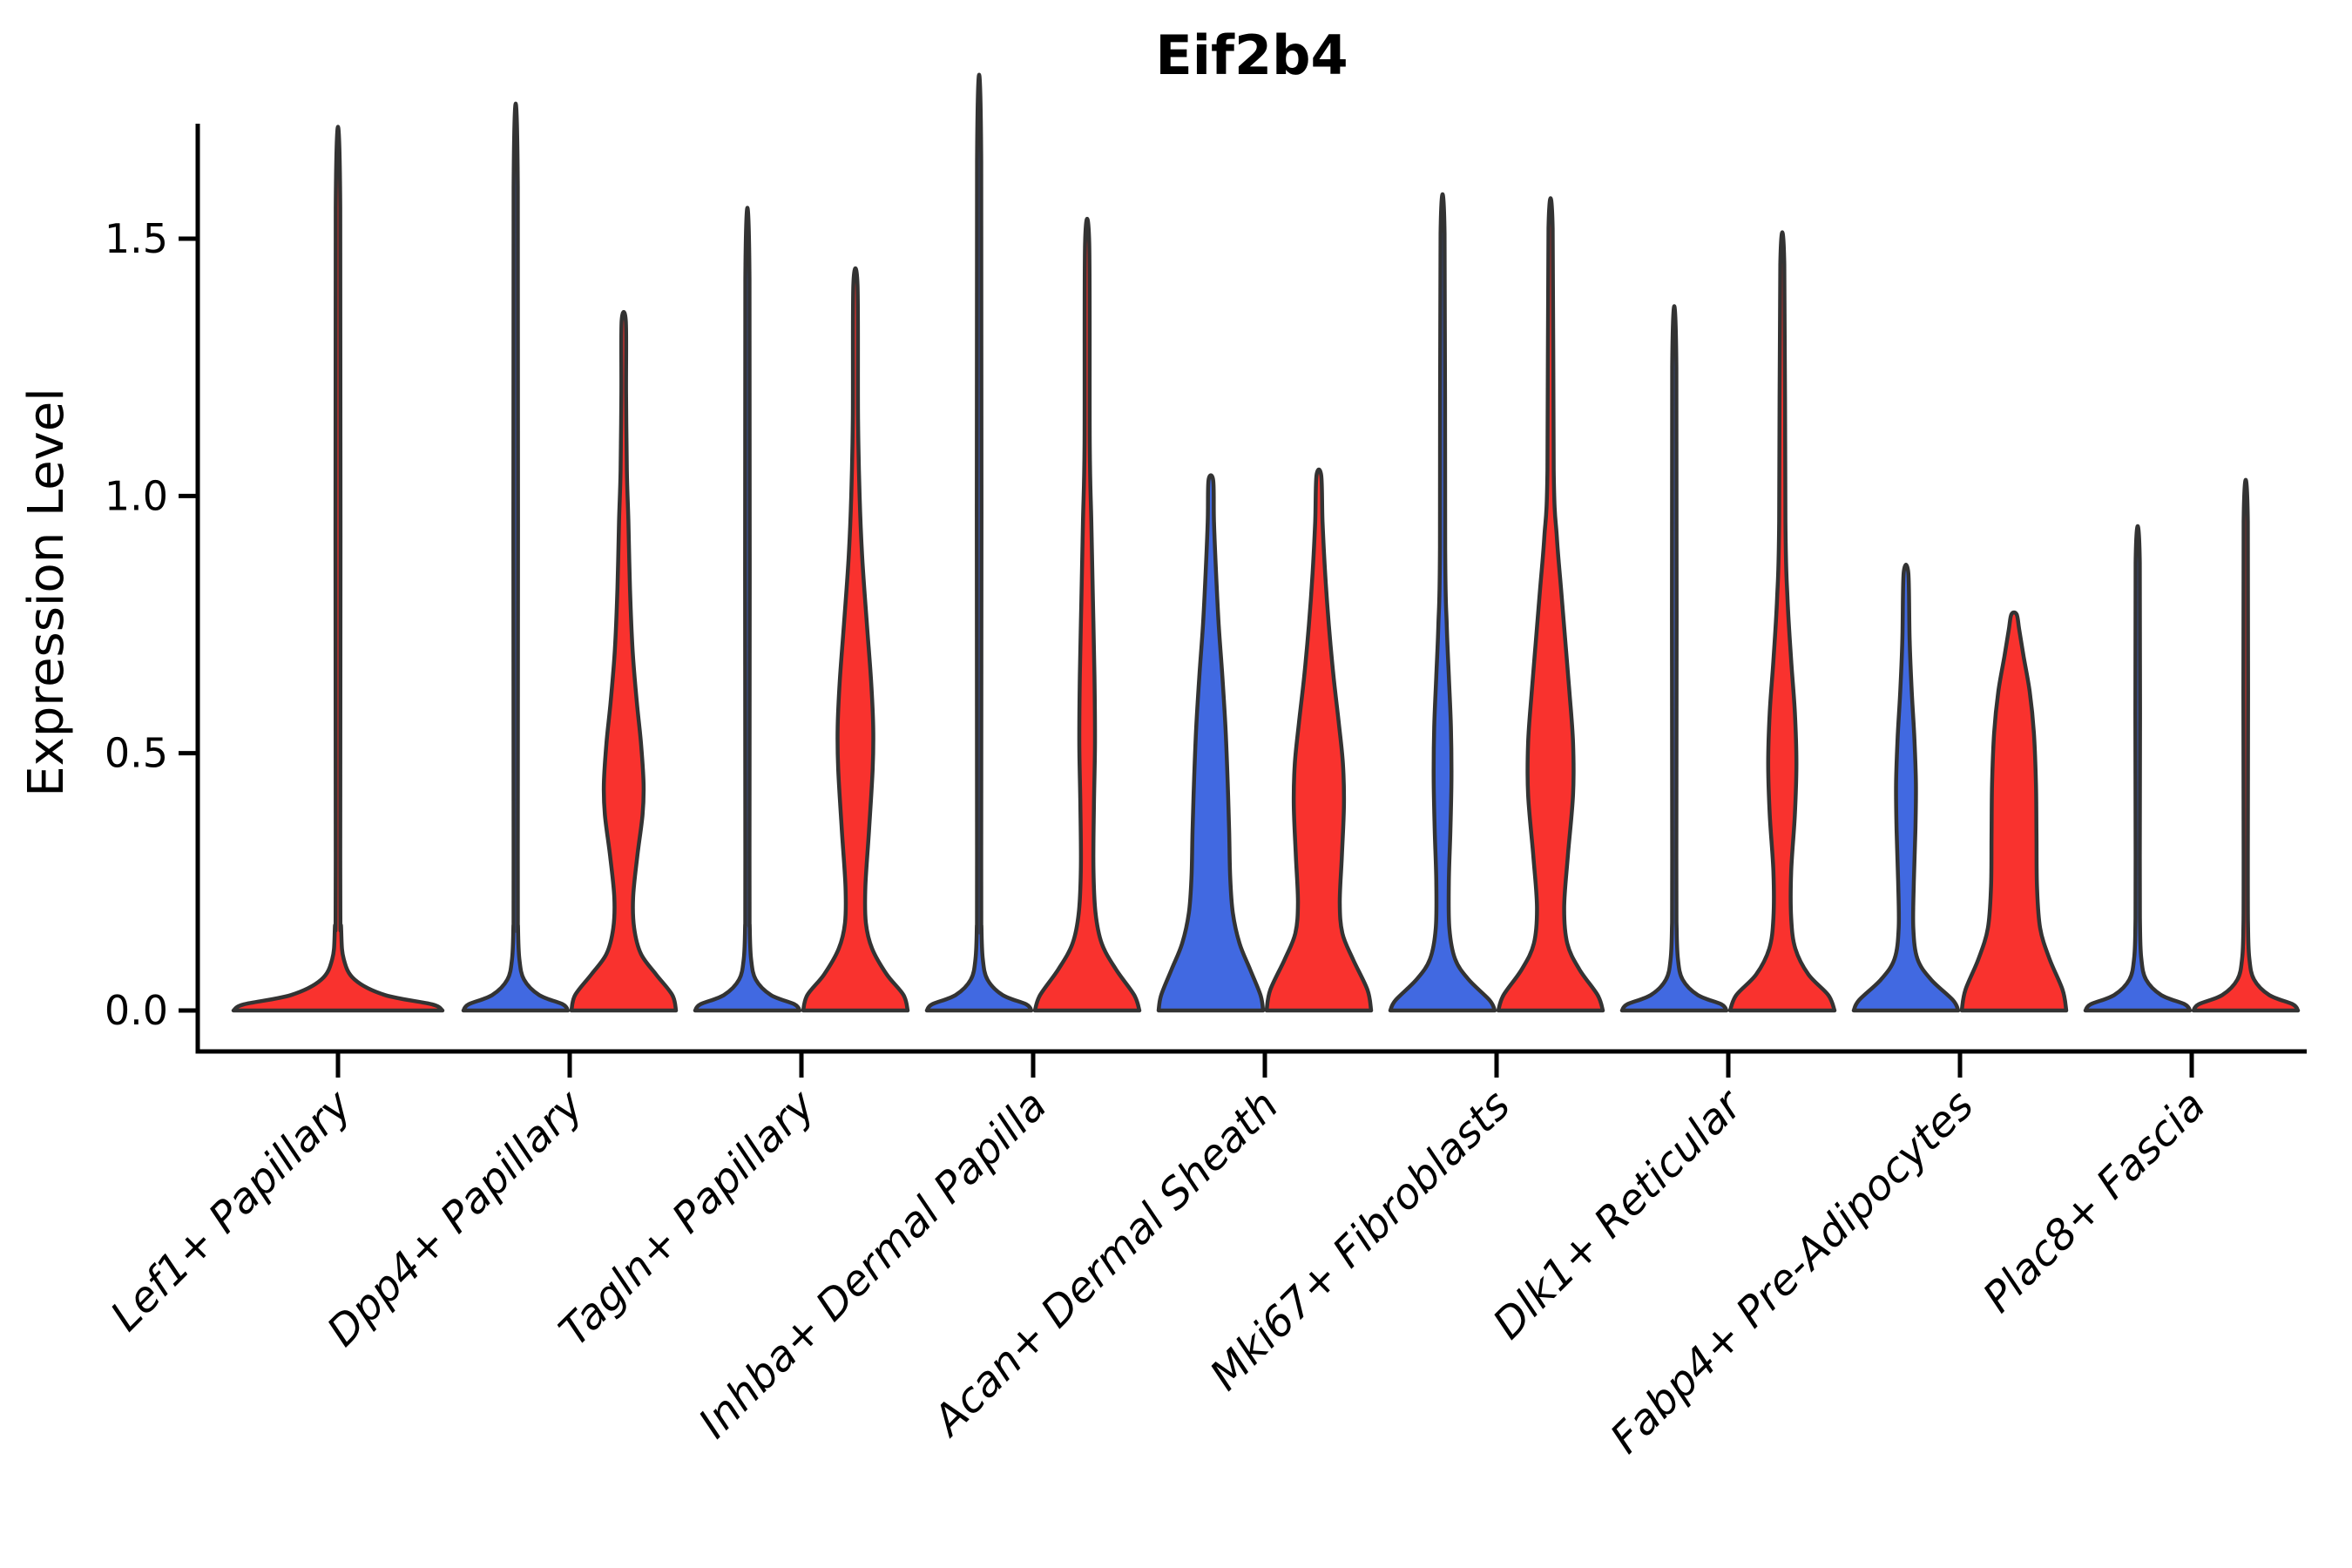  I want to click on x-tick-label: Plac8+ Fascia, so click(2094, 1201).